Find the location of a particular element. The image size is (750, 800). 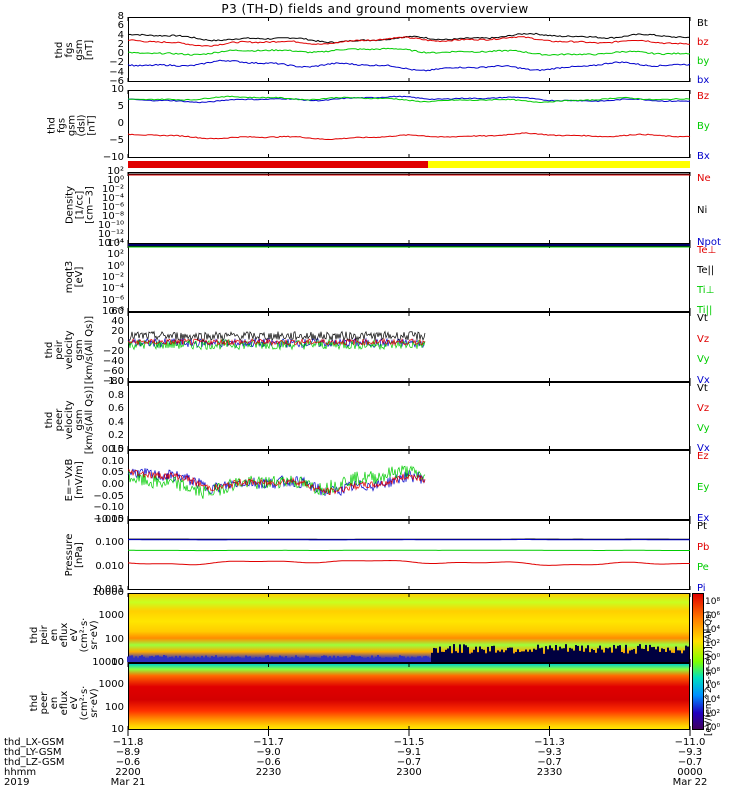

ytick-peir_vel: 60 is located at coordinates (117, 311).